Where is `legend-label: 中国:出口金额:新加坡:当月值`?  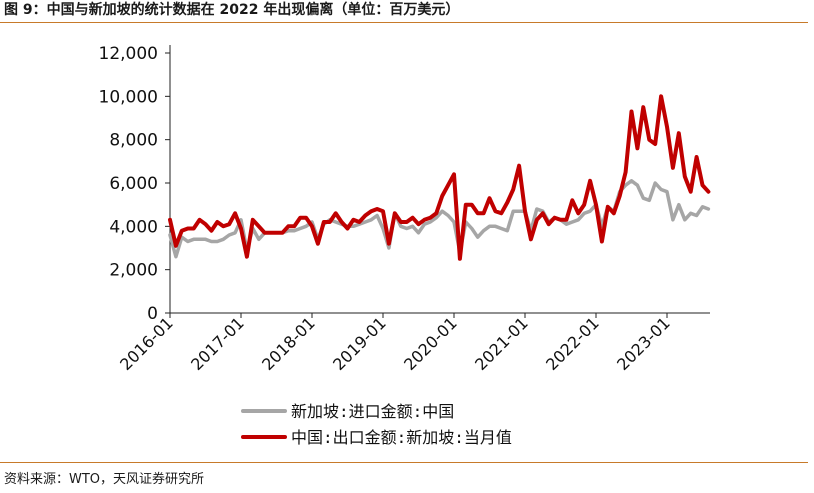 legend-label: 中国:出口金额:新加坡:当月值 is located at coordinates (401, 437).